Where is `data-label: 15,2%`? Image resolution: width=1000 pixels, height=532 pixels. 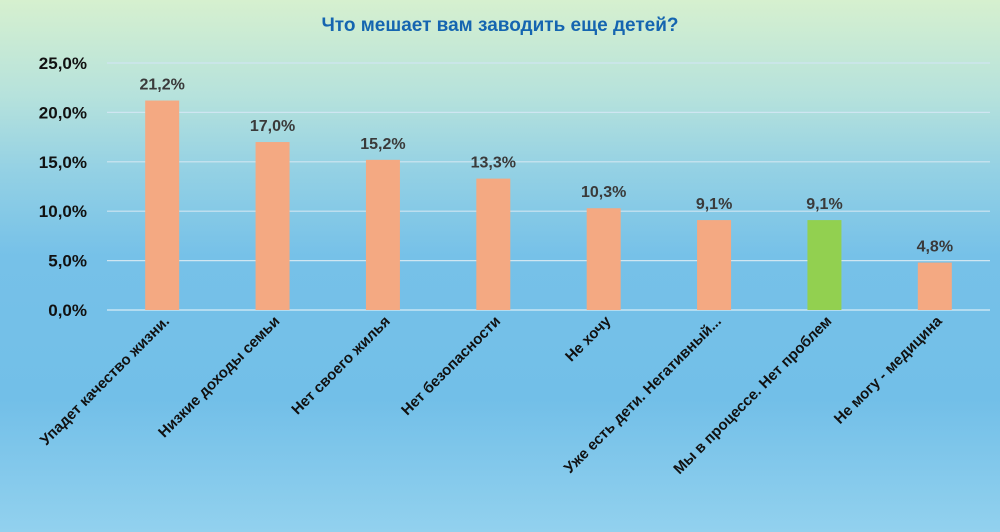 data-label: 15,2% is located at coordinates (382, 144).